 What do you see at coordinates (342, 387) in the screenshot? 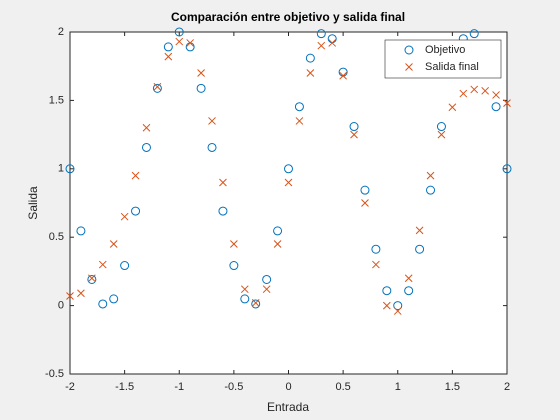
I see `x-tick-label: 0.5` at bounding box center [342, 387].